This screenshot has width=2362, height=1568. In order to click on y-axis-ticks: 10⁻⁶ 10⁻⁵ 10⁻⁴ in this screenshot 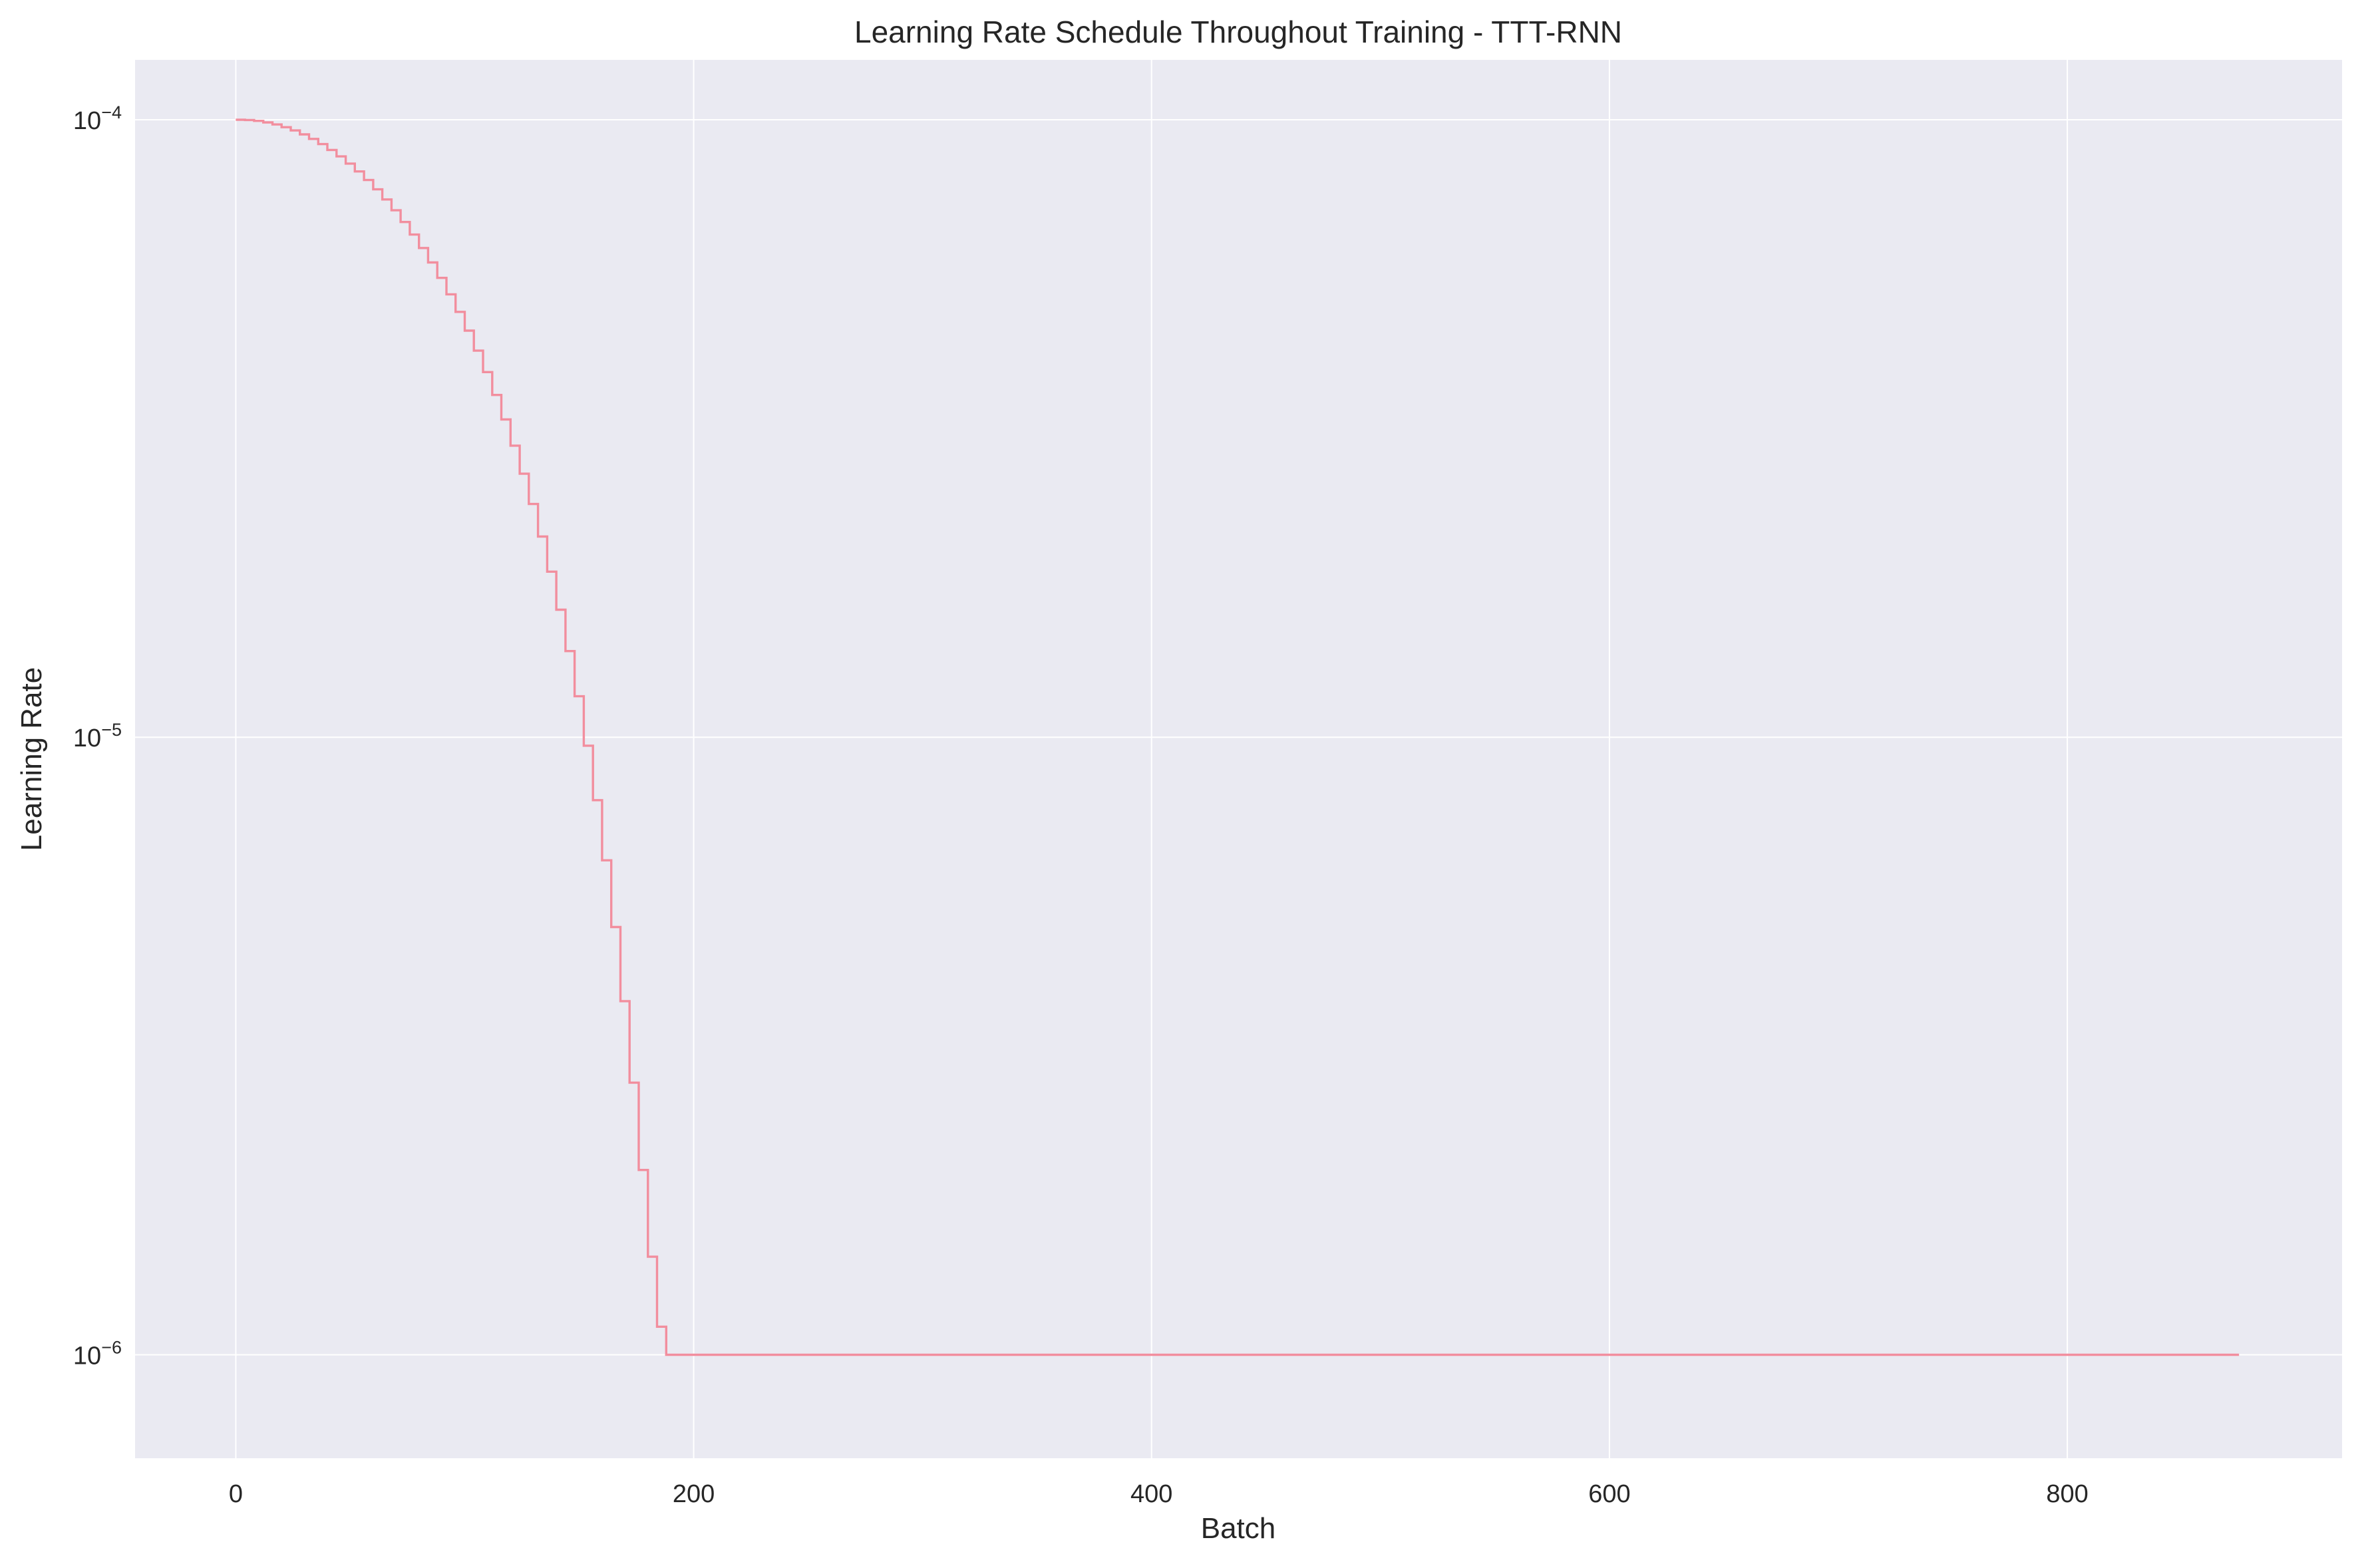, I will do `click(97, 736)`.